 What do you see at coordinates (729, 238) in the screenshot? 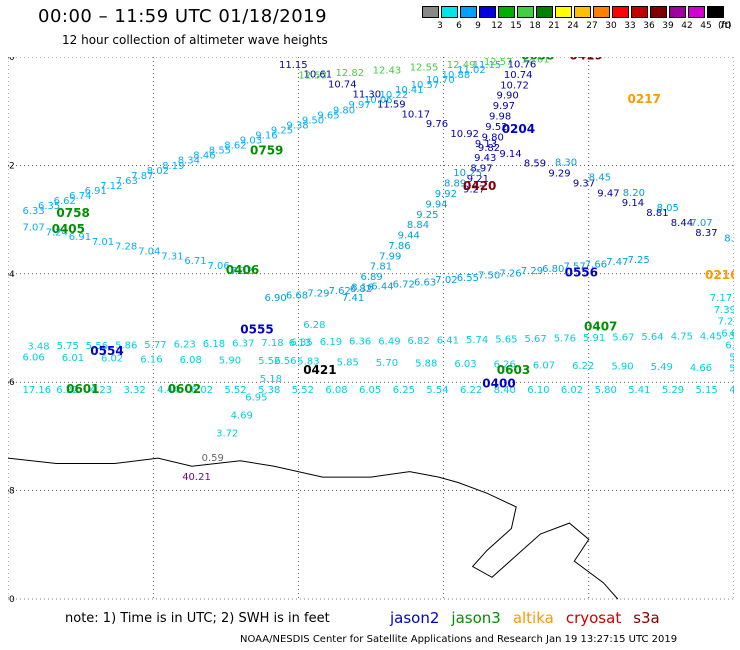
I see `wave-height-value: 8.37` at bounding box center [729, 238].